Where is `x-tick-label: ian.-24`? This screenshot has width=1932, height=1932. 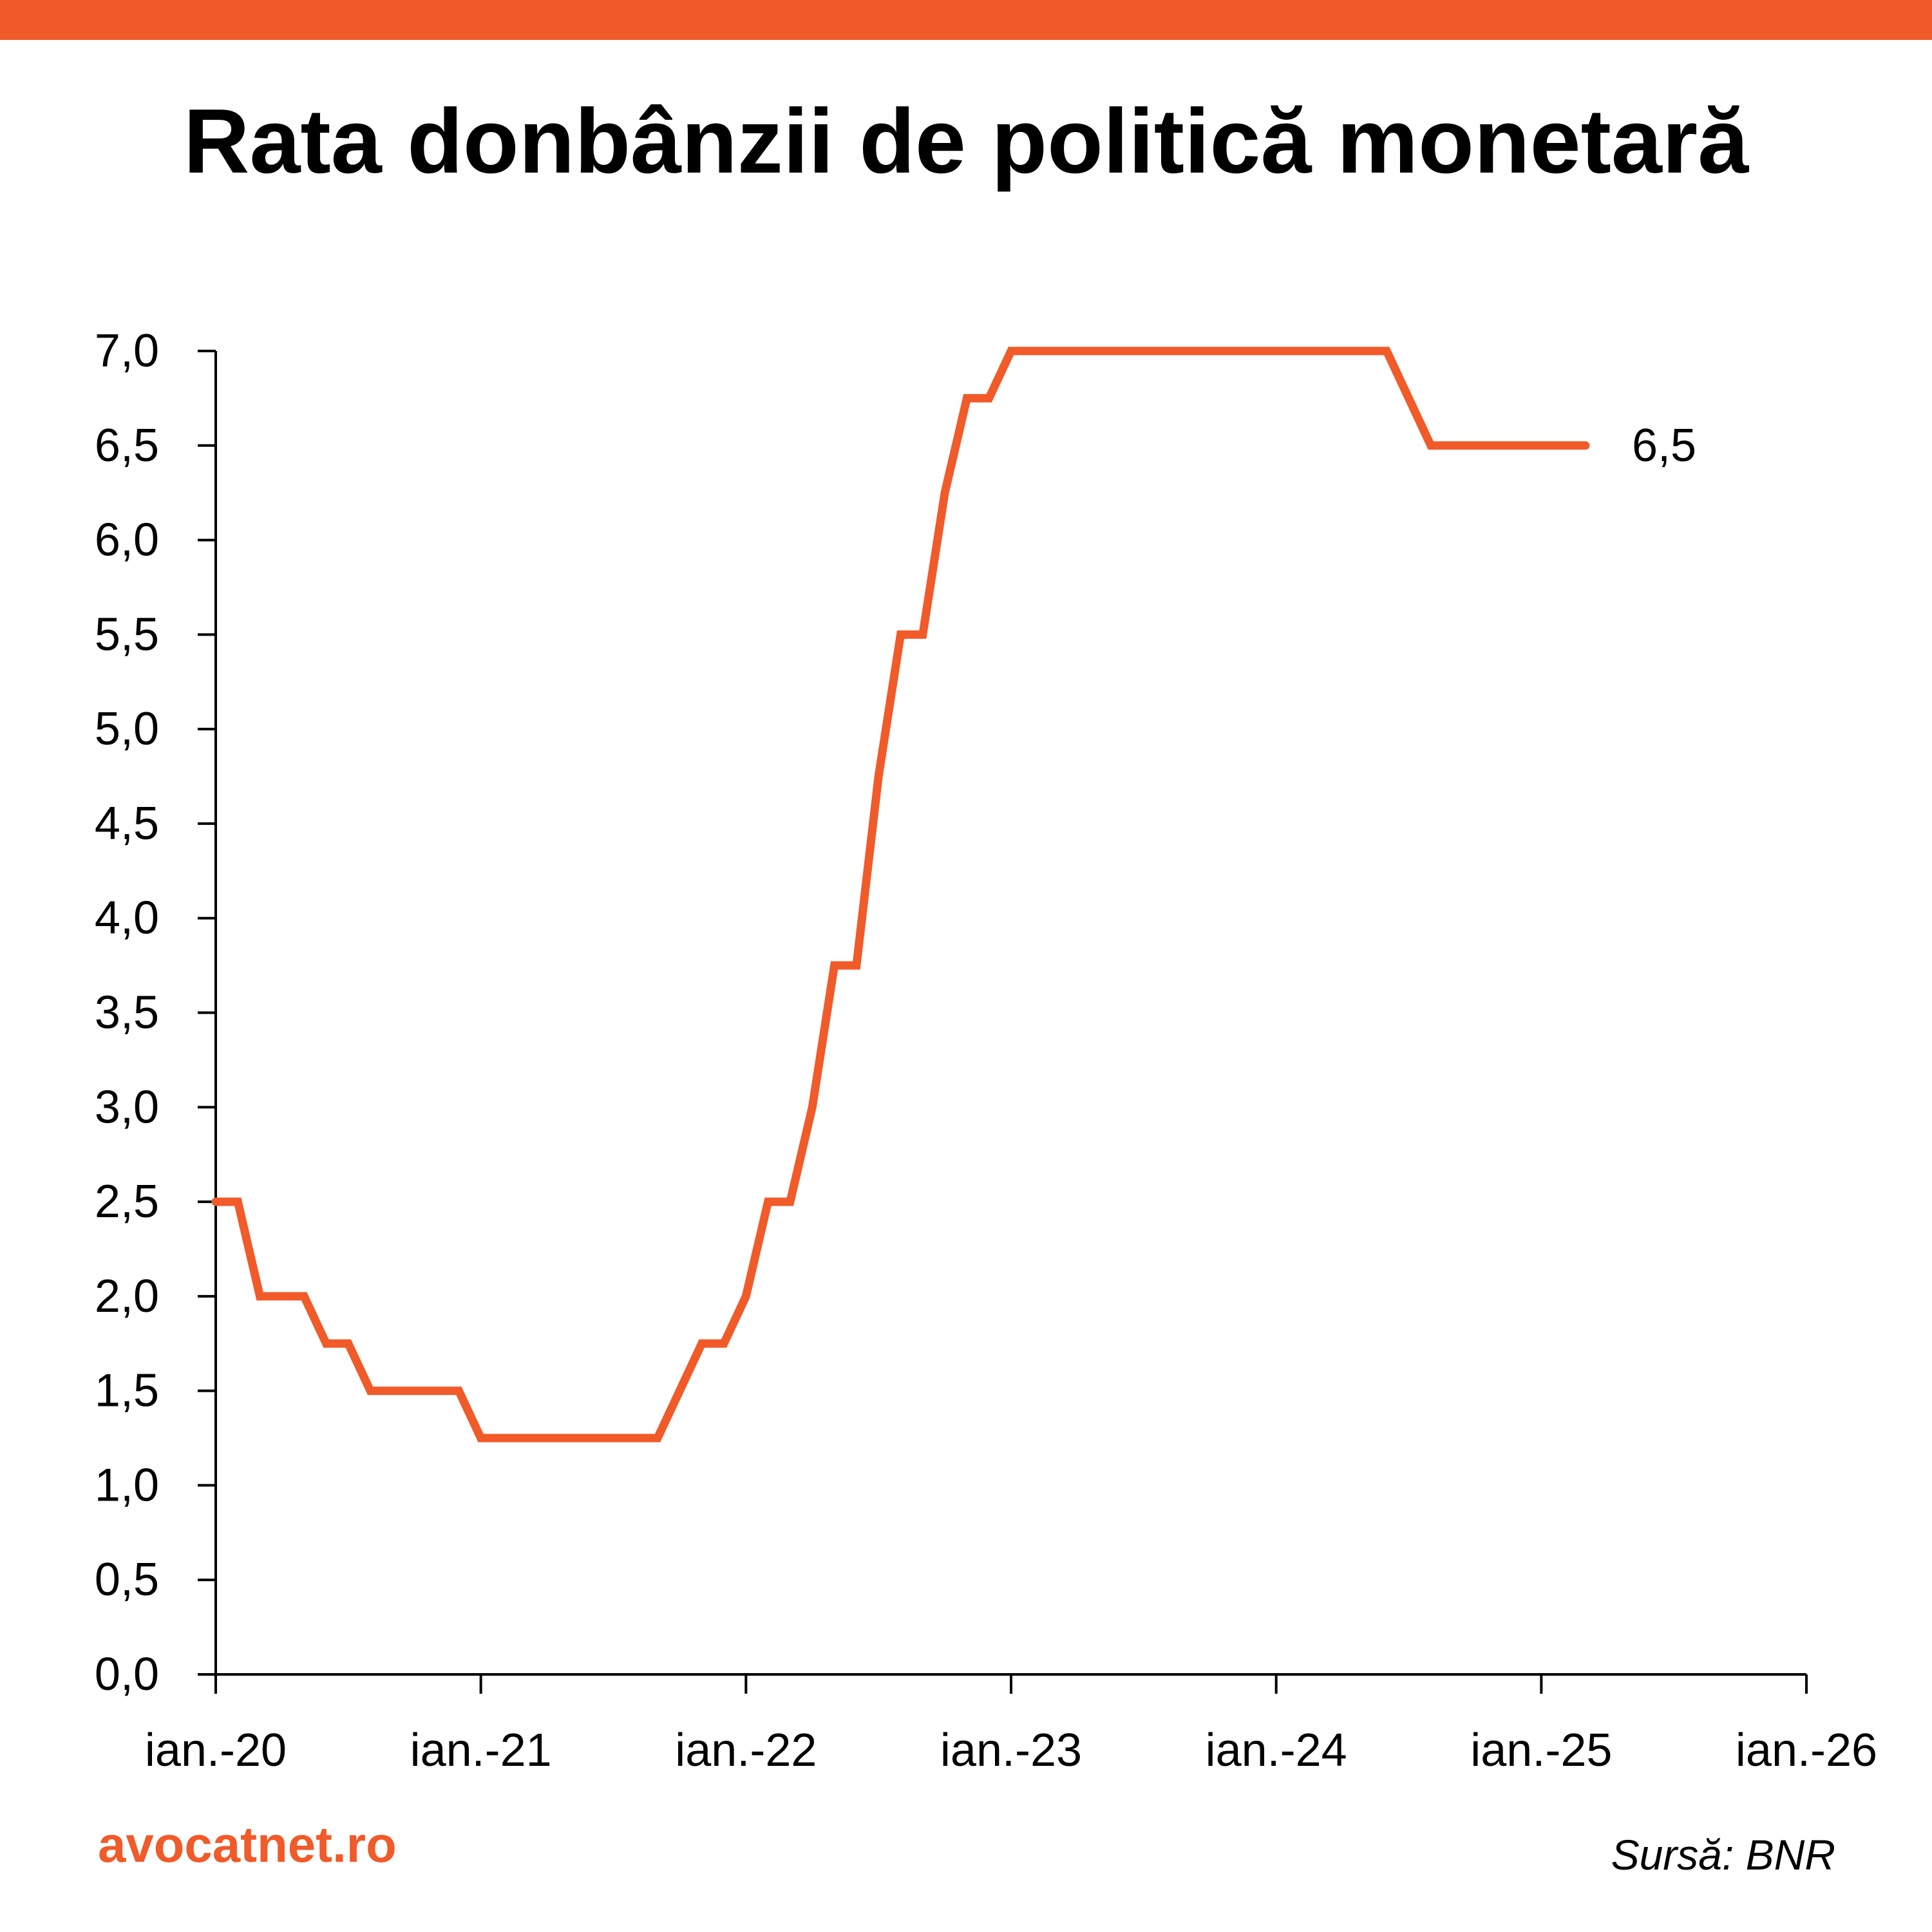 x-tick-label: ian.-24 is located at coordinates (1276, 1750).